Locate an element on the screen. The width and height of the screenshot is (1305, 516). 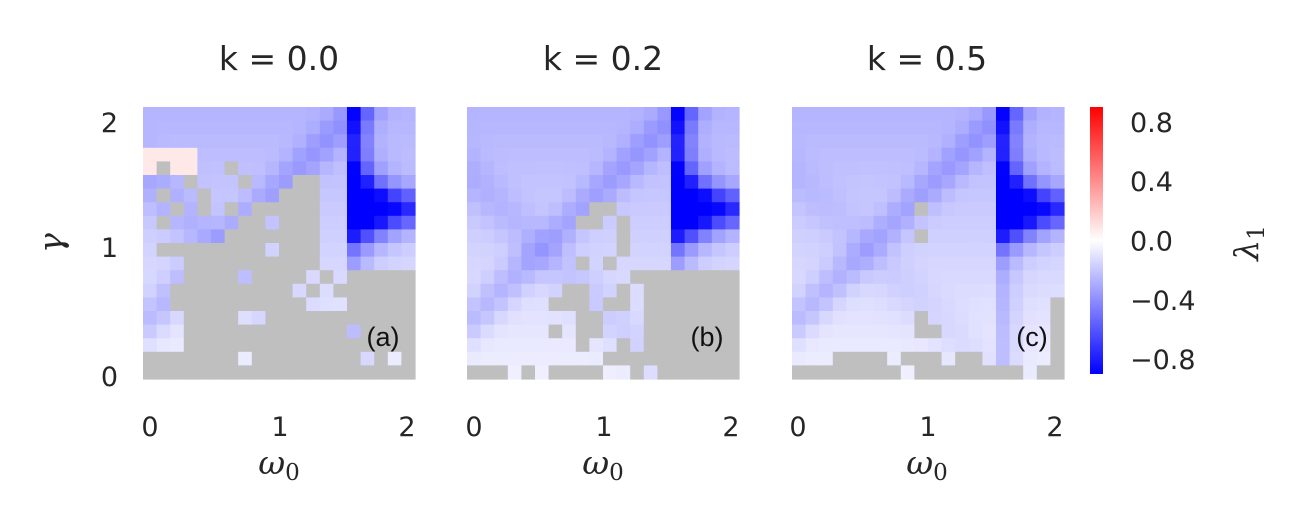
y-tick-0: 0 is located at coordinates (109, 377).